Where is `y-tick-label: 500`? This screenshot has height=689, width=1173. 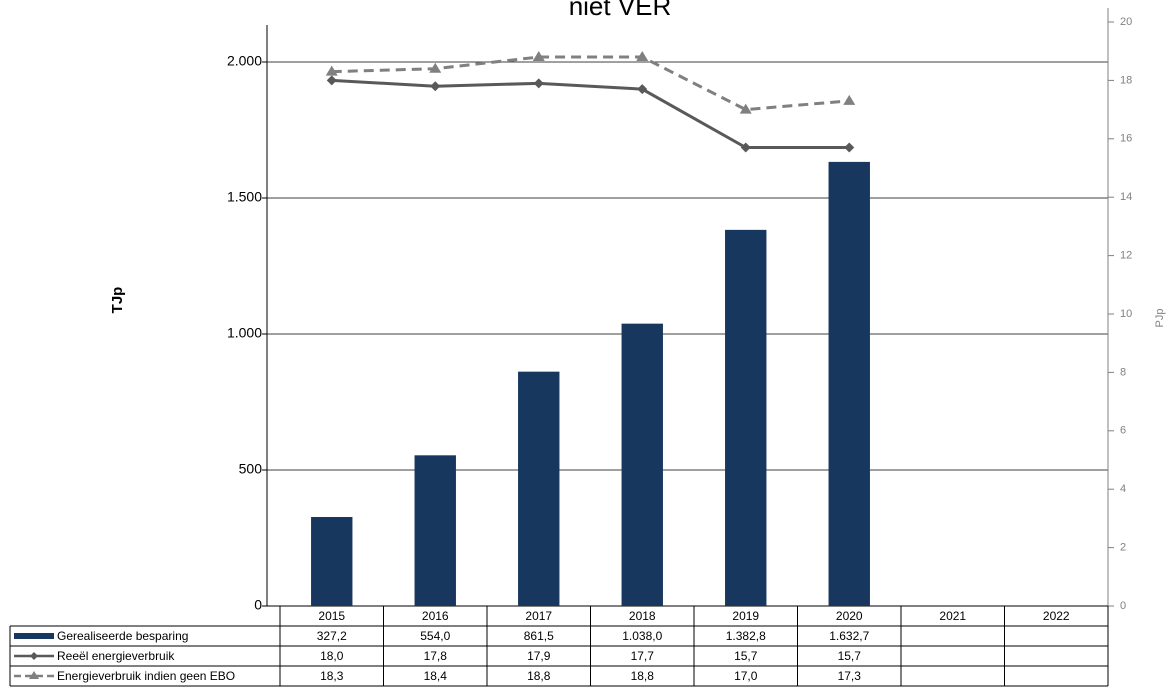
y-tick-label: 500 is located at coordinates (251, 469).